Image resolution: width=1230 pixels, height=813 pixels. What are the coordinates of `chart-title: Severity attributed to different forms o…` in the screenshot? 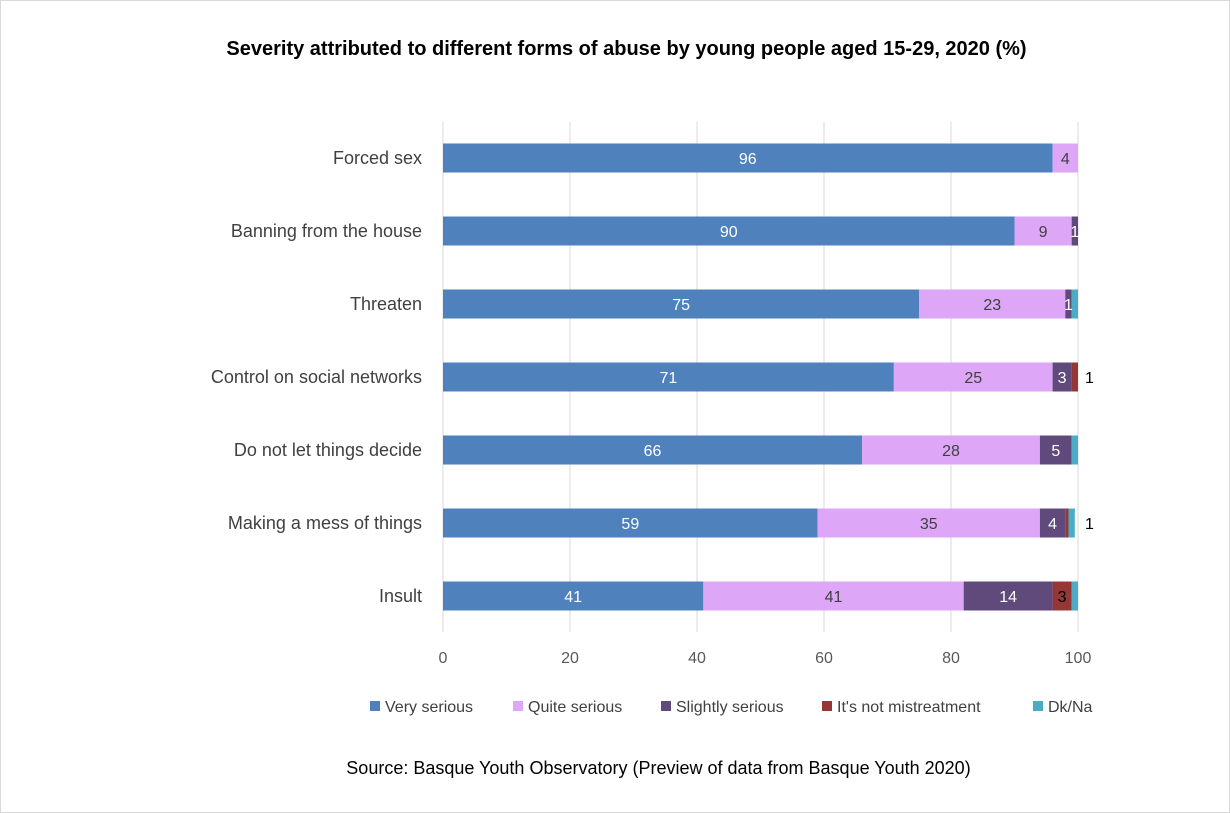 It's located at (626, 49).